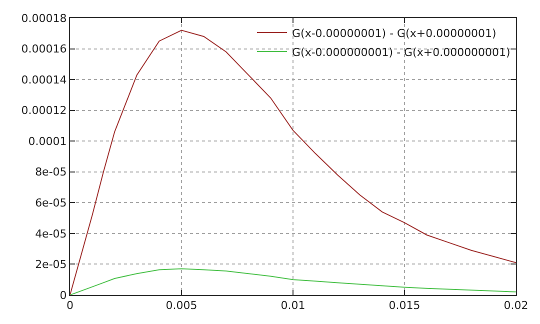  I want to click on y-tick-label: 8e-05, so click(51, 172).